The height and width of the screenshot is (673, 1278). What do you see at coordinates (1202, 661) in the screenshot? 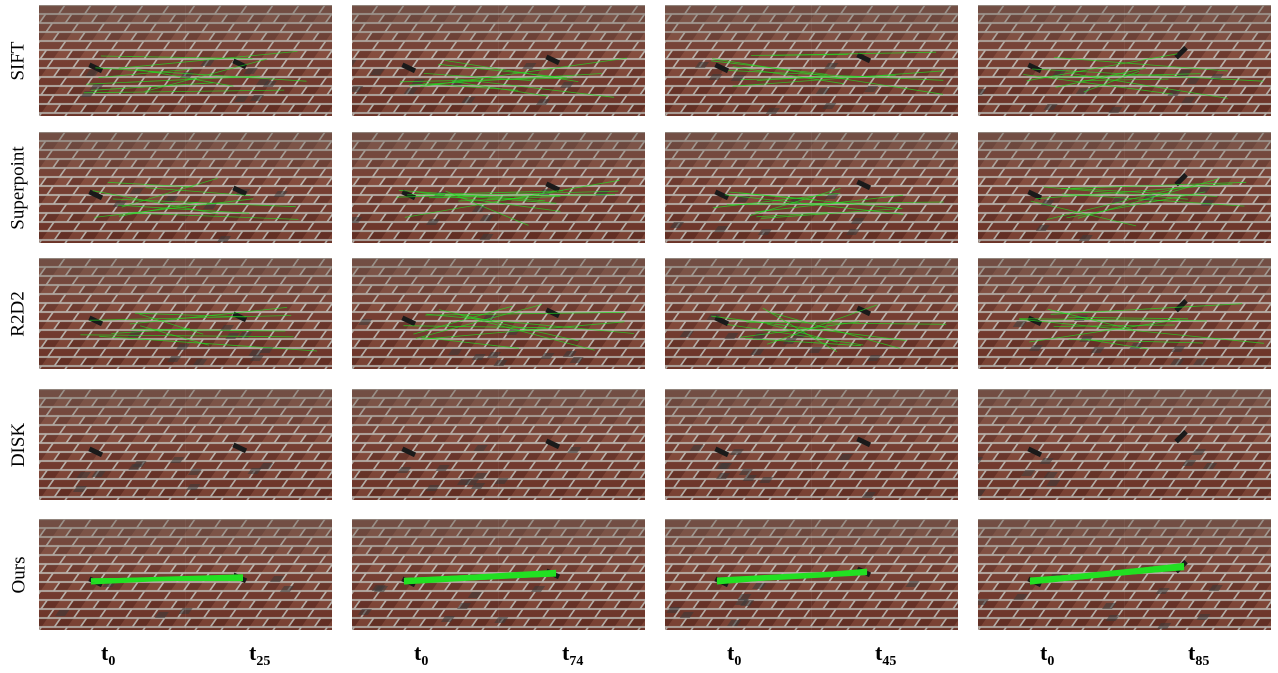
I see `time-index: 85` at bounding box center [1202, 661].